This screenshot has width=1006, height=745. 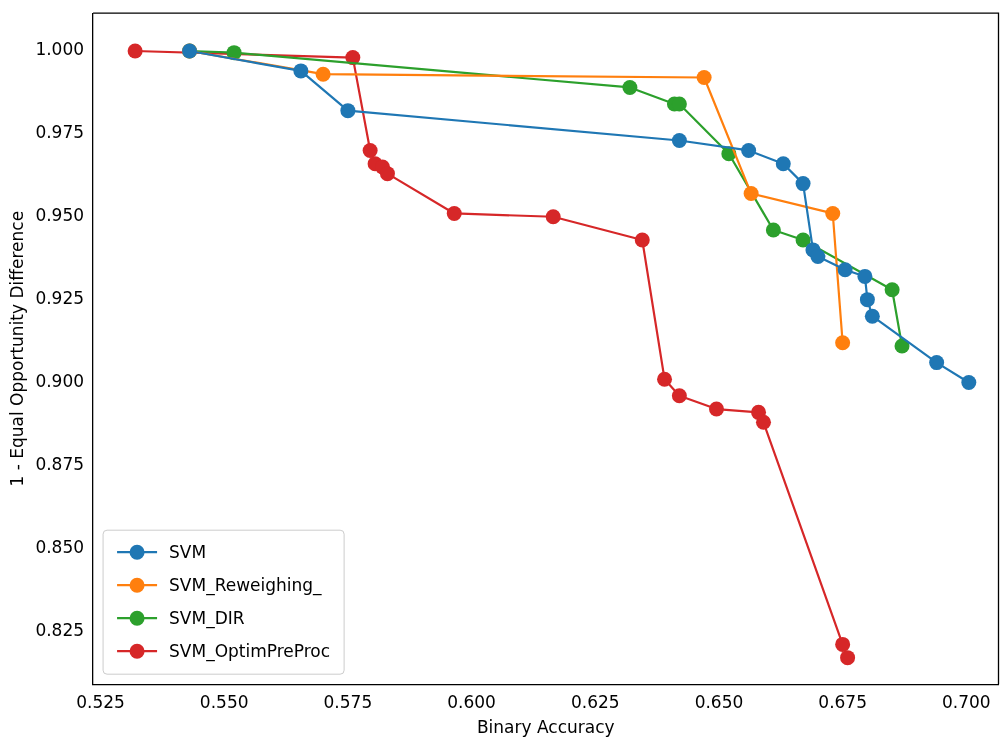 I want to click on x-tick-label: 0.600, so click(x=471, y=701).